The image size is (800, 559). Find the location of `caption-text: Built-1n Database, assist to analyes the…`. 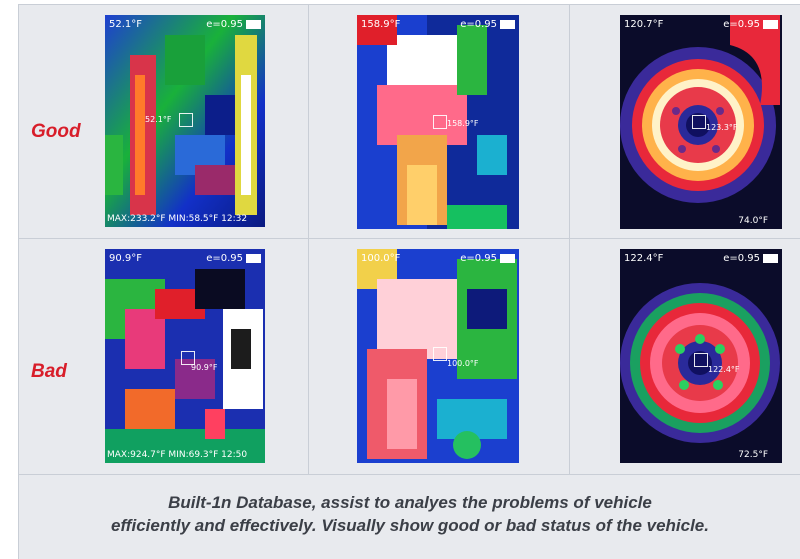

caption-text: Built-1n Database, assist to analyes the… is located at coordinates (409, 514).